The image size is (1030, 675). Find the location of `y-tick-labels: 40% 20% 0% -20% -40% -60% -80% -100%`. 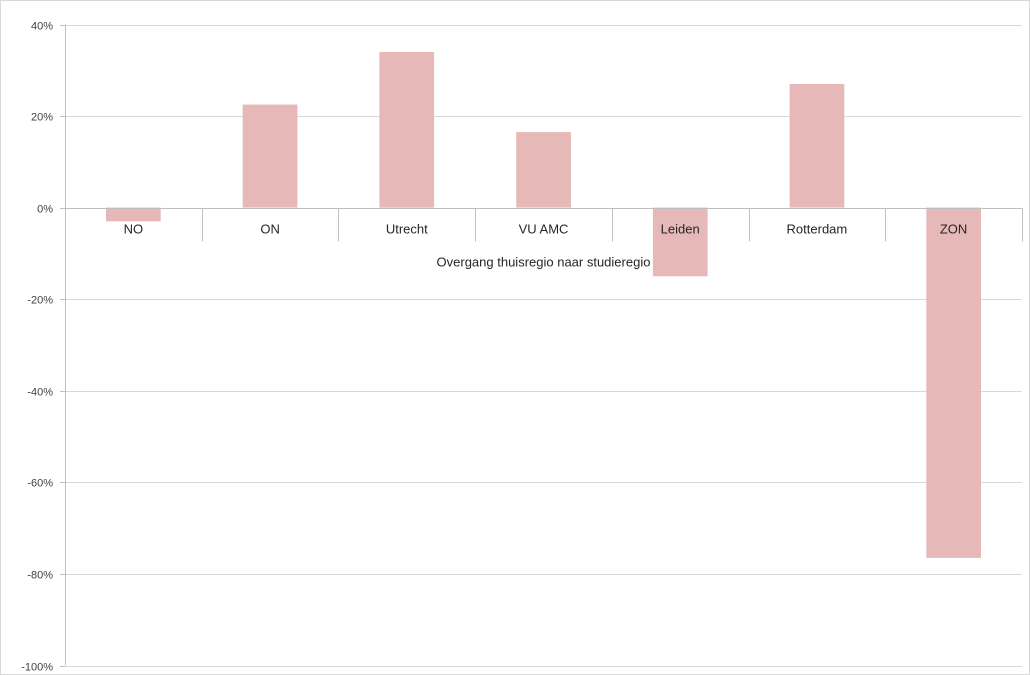

y-tick-labels: 40% 20% 0% -20% -40% -60% -80% -100% is located at coordinates (37, 347).